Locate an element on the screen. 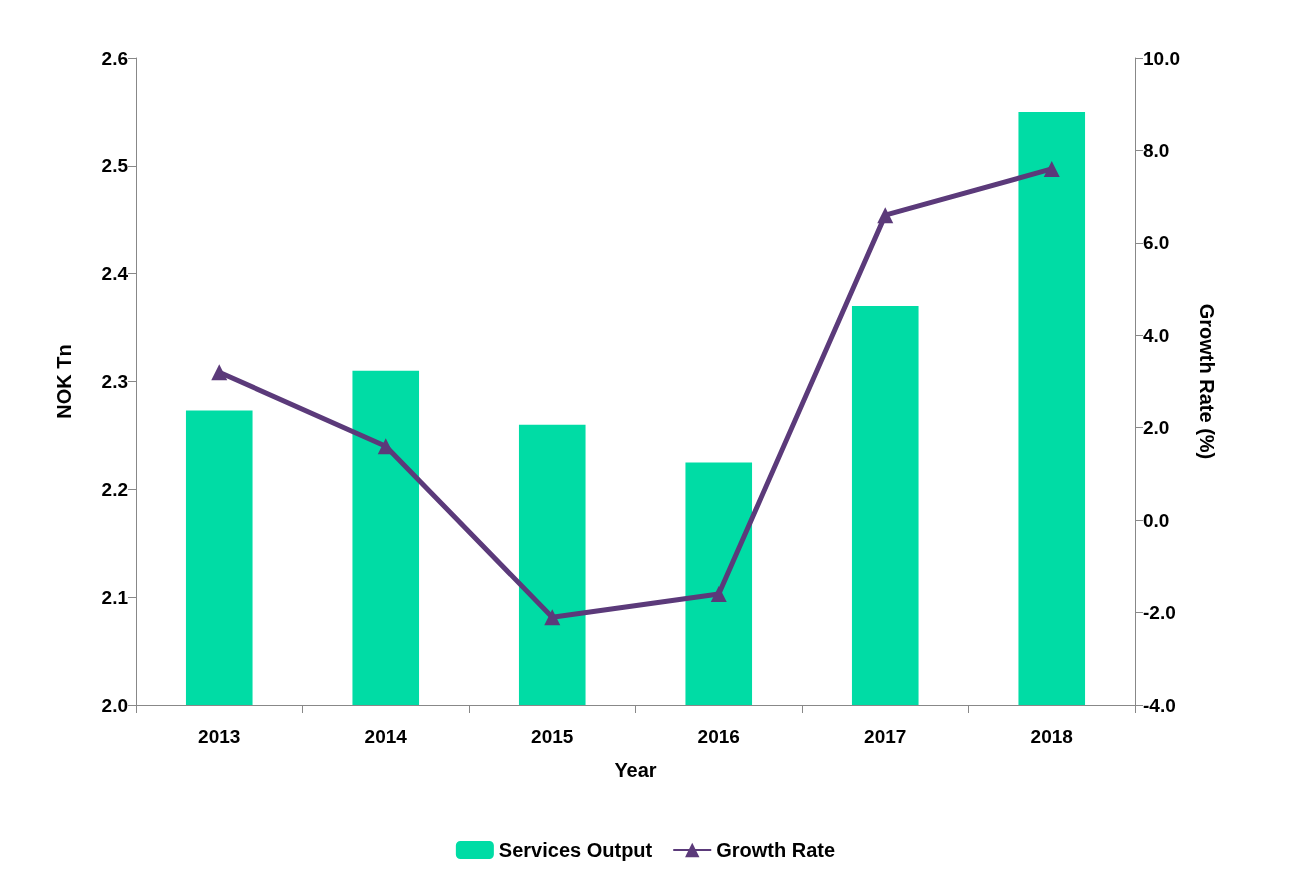 This screenshot has height=877, width=1291. y-tick-label: 2.1 is located at coordinates (115, 597).